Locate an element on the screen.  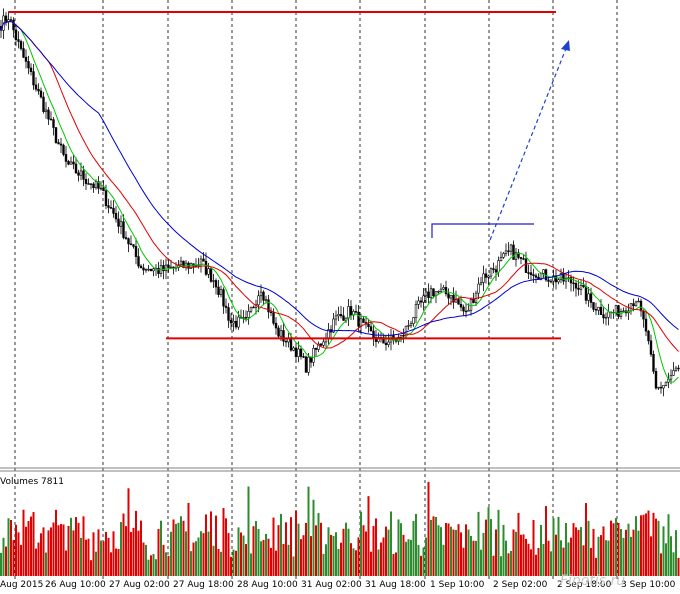
x-tick-label: 26 Aug 10:00 is located at coordinates (75, 585).